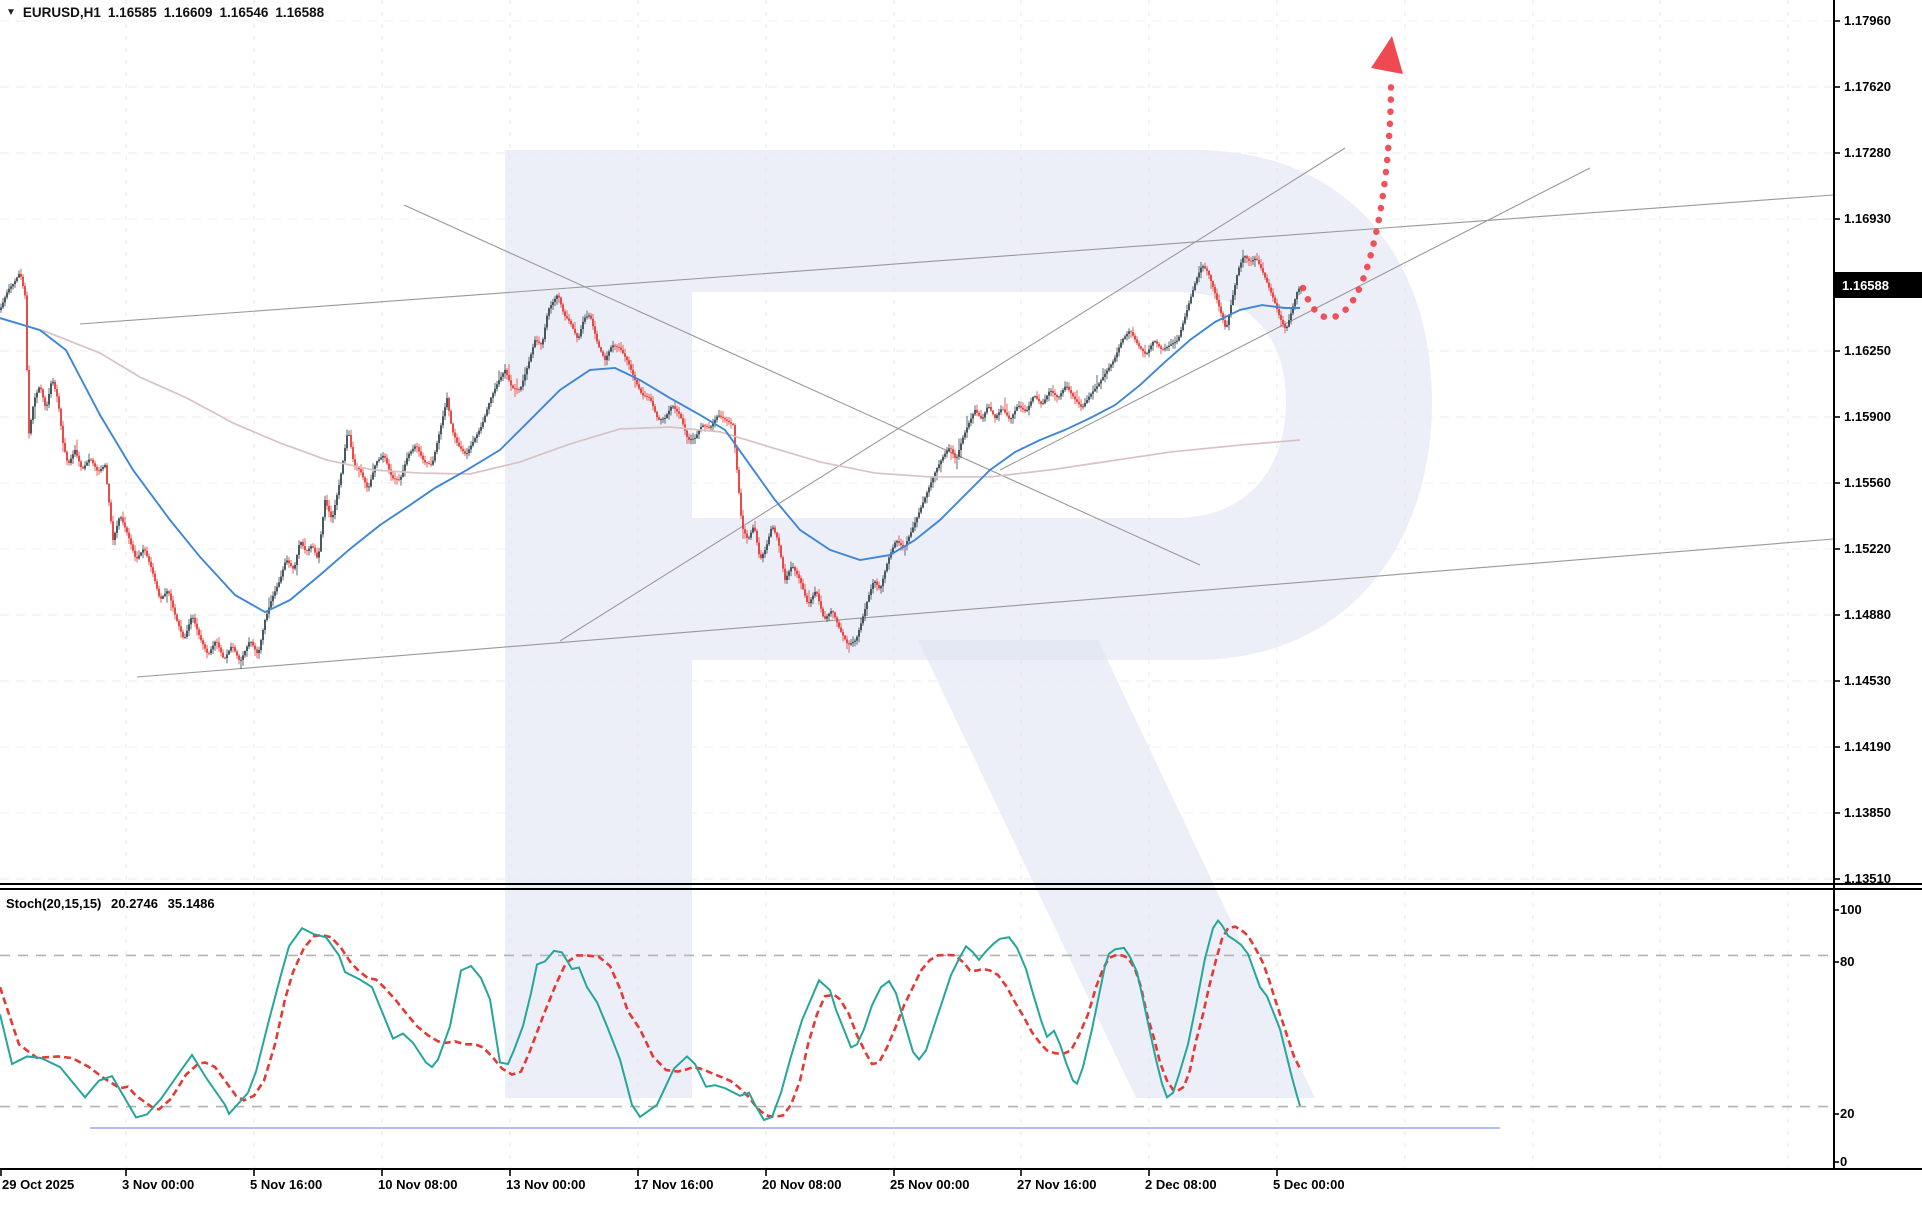  Describe the element at coordinates (961, 1169) in the screenshot. I see `time-axis-line` at that location.